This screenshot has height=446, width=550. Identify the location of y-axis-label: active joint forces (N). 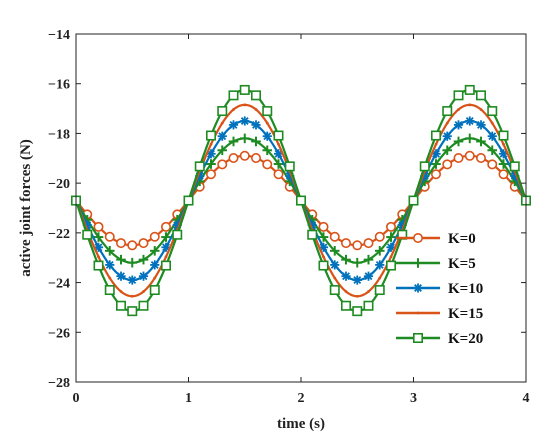
(26, 208).